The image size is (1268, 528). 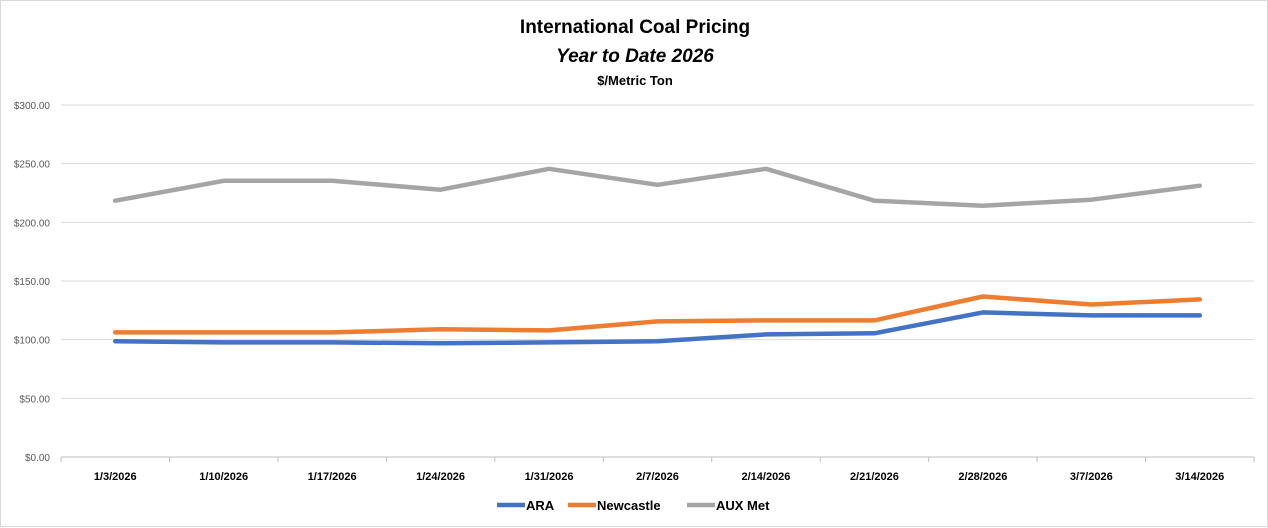 I want to click on chart-subtitle: Year to Date 2026, so click(x=635, y=56).